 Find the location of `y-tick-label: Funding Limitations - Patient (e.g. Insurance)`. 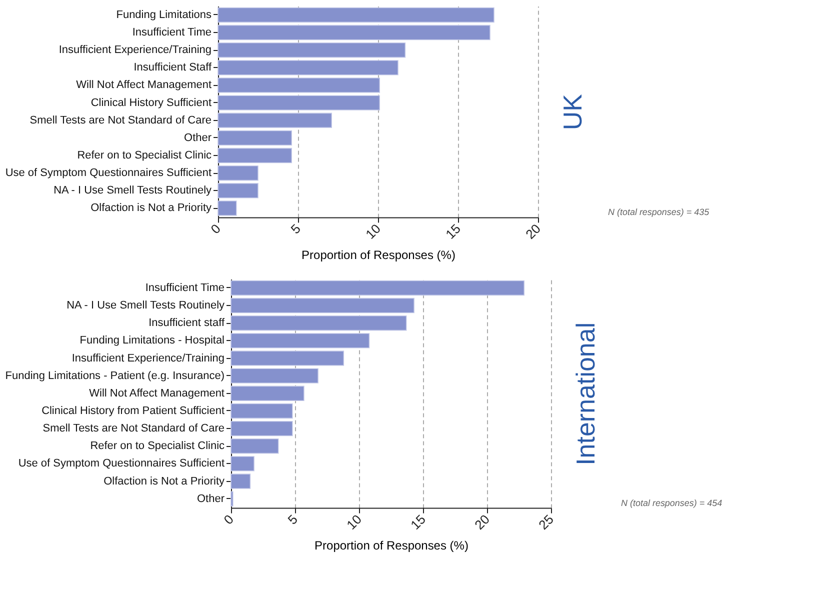

y-tick-label: Funding Limitations - Patient (e.g. Insurance) is located at coordinates (114, 376).